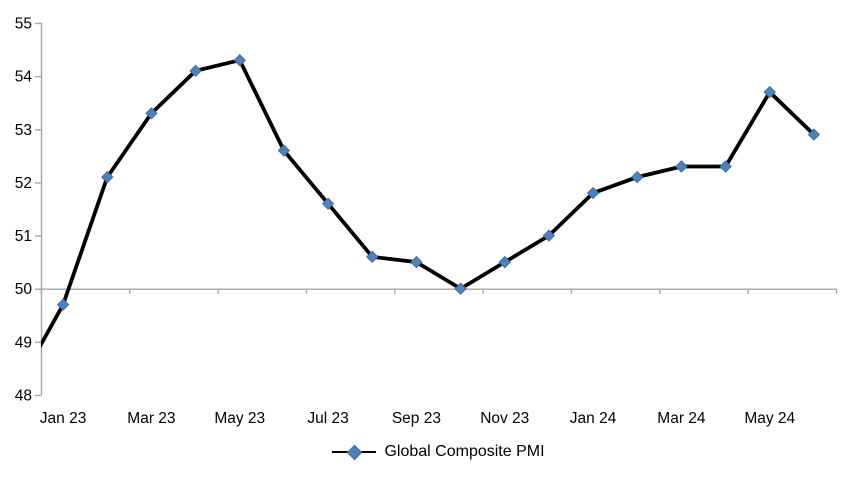 The height and width of the screenshot is (481, 852). I want to click on y-axis-tick-label: 53, so click(23, 130).